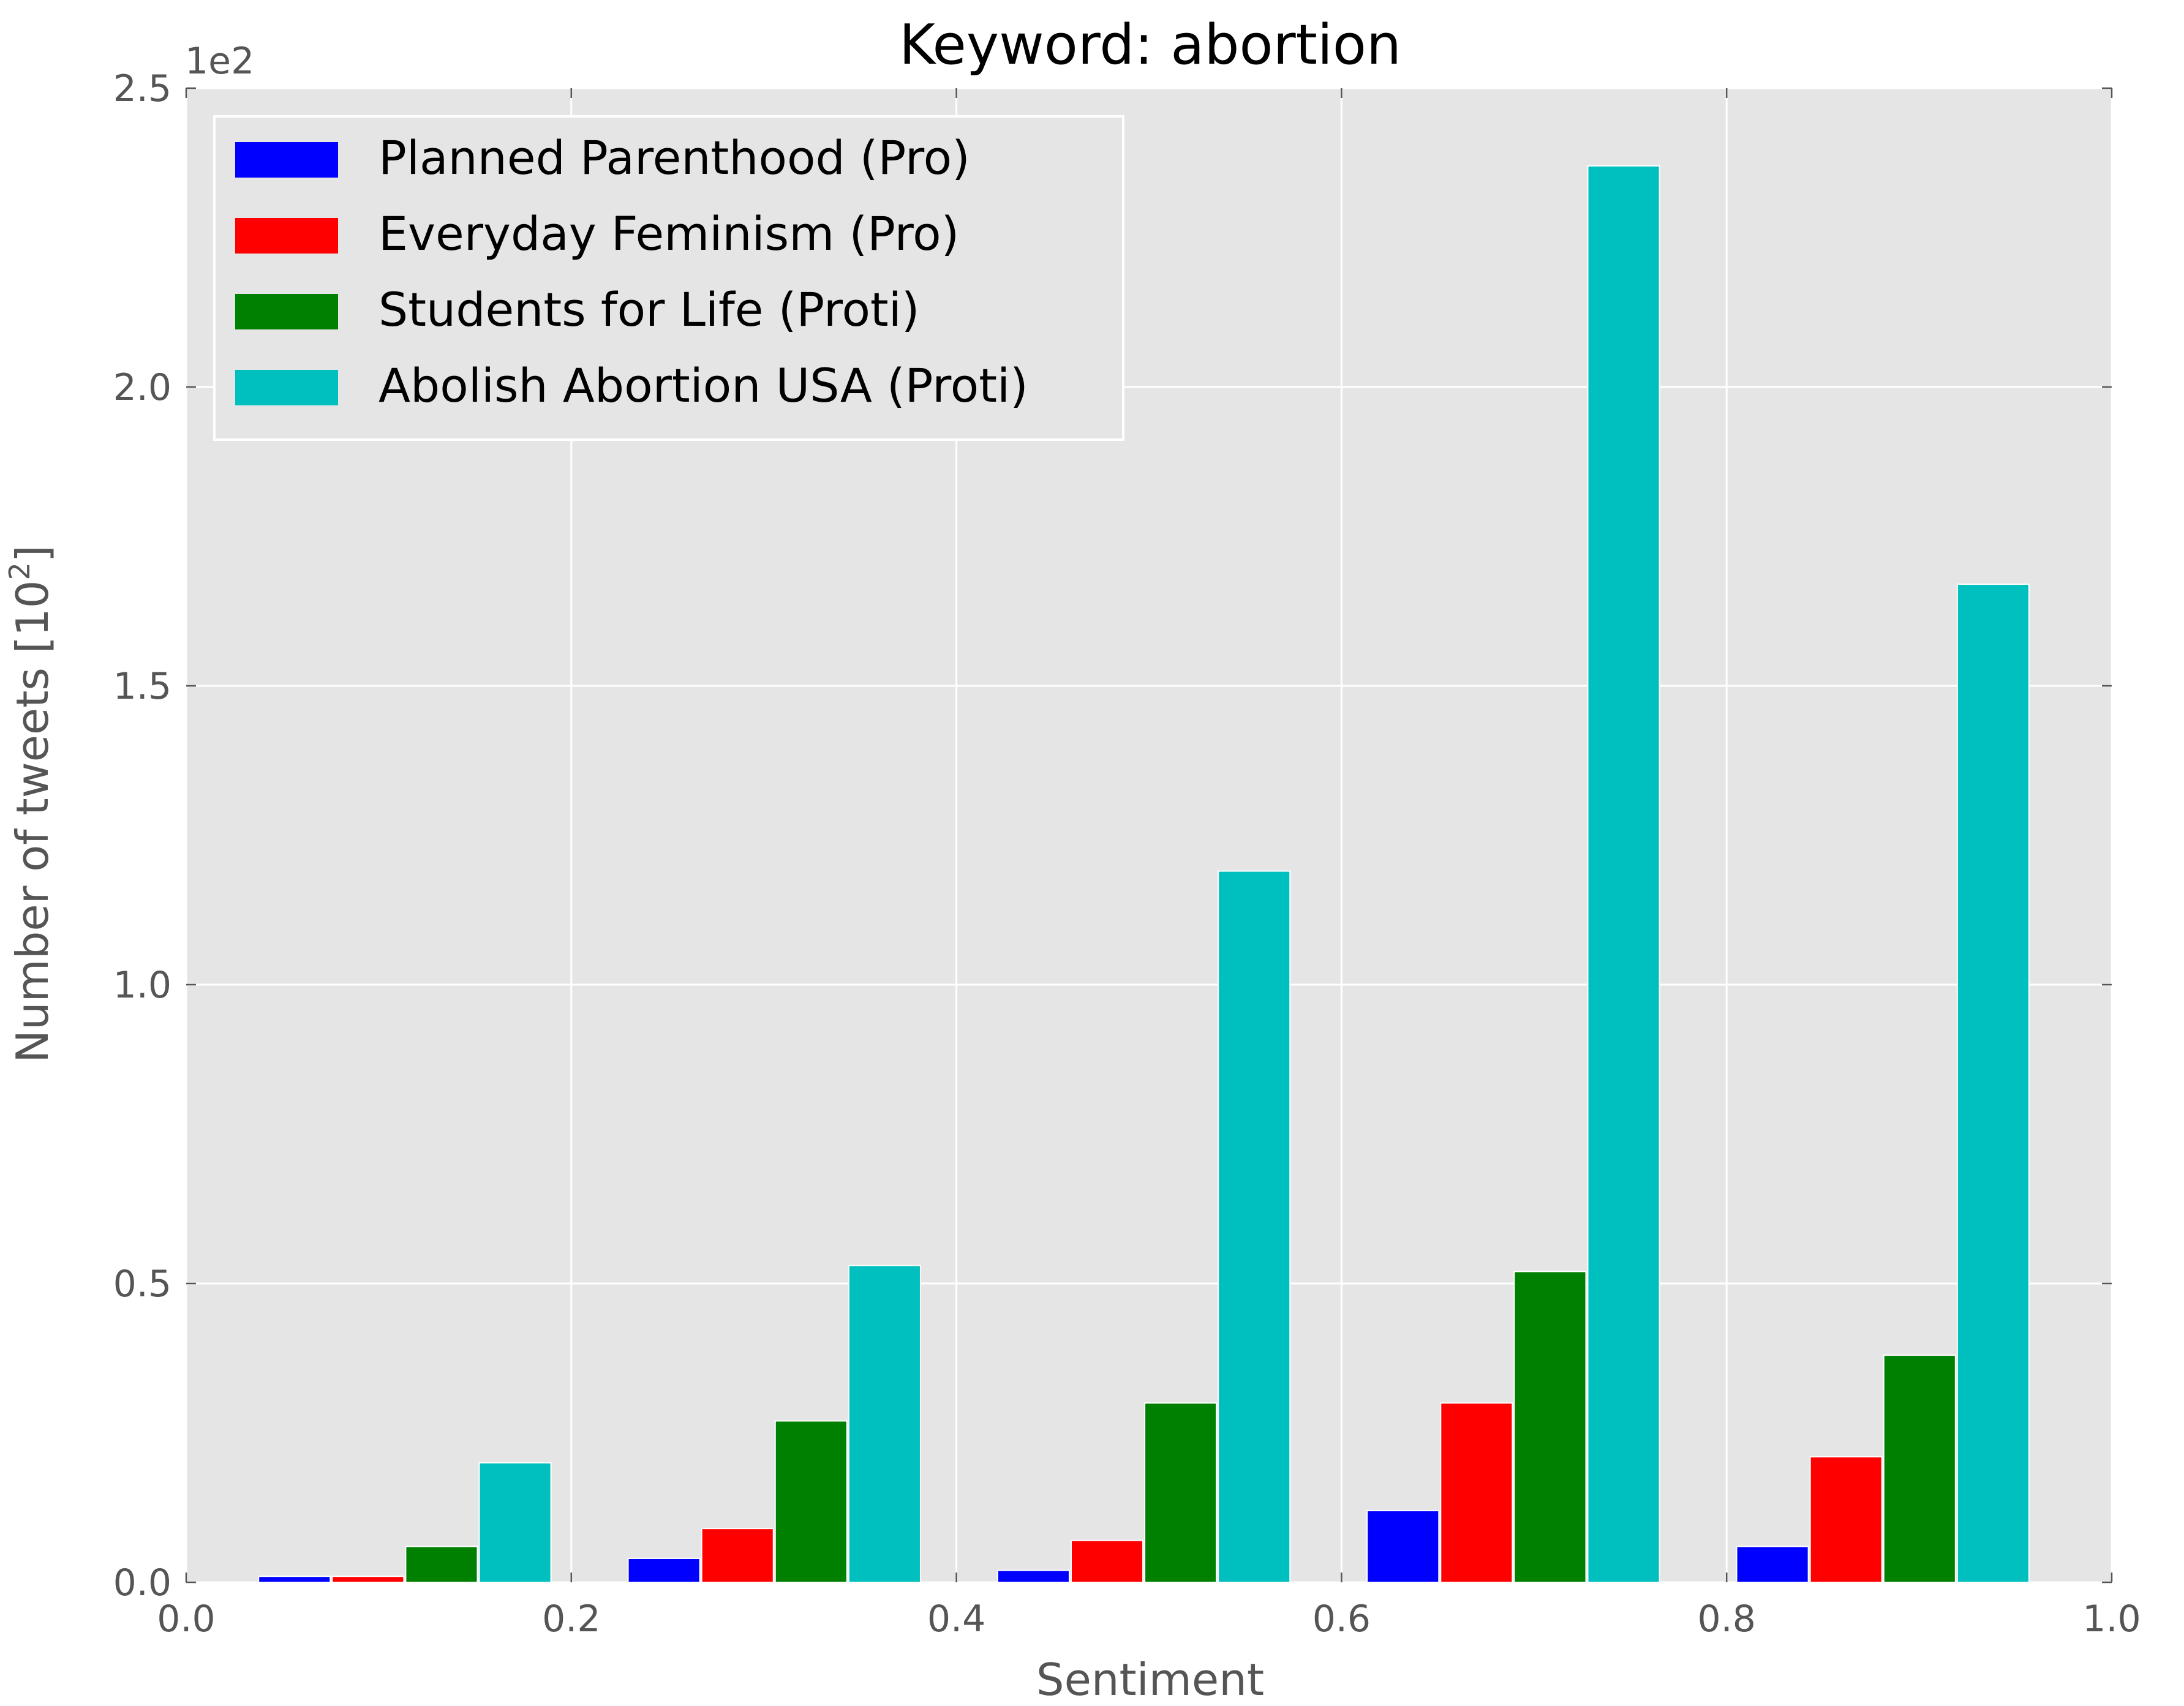  Describe the element at coordinates (142, 1582) in the screenshot. I see `y-tick-label: 0.0` at that location.